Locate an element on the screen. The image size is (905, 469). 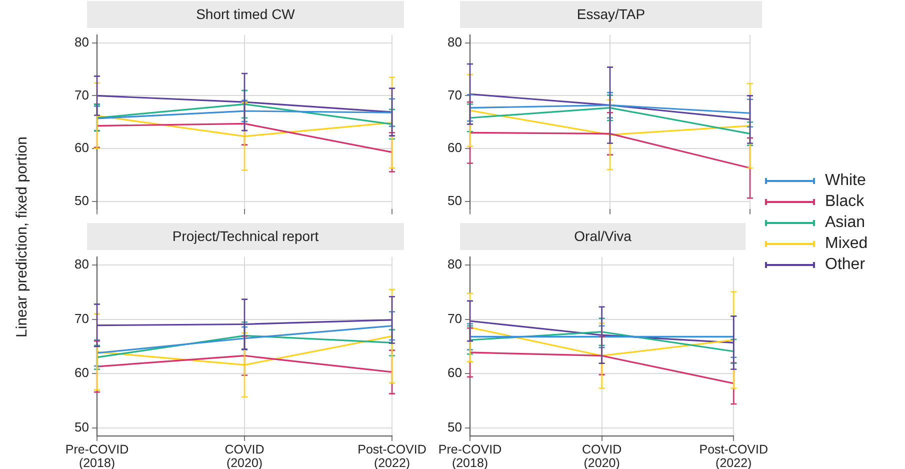
legend-label: Asian is located at coordinates (845, 223).